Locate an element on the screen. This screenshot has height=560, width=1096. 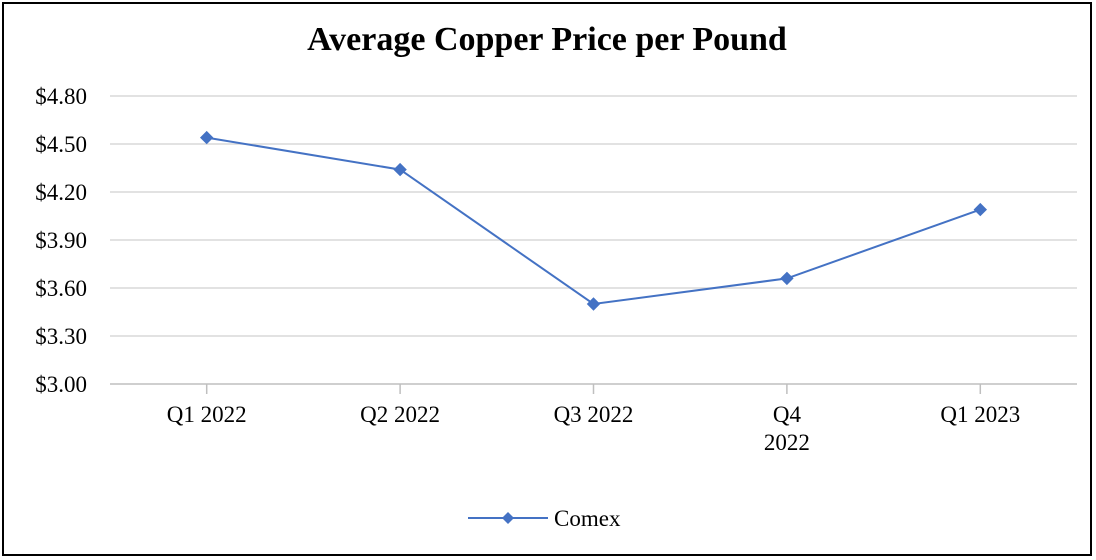
chart-title: Average Copper Price per Pound is located at coordinates (547, 39).